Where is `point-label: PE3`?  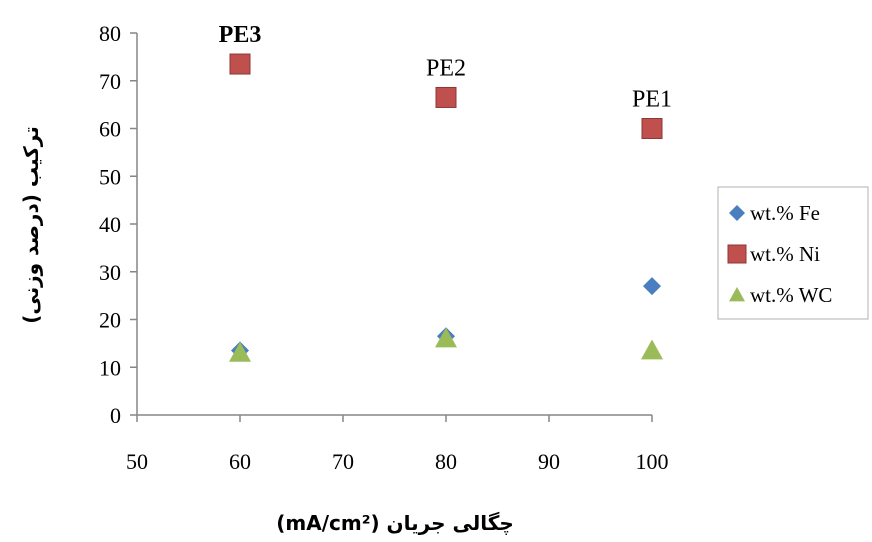
point-label: PE3 is located at coordinates (240, 35).